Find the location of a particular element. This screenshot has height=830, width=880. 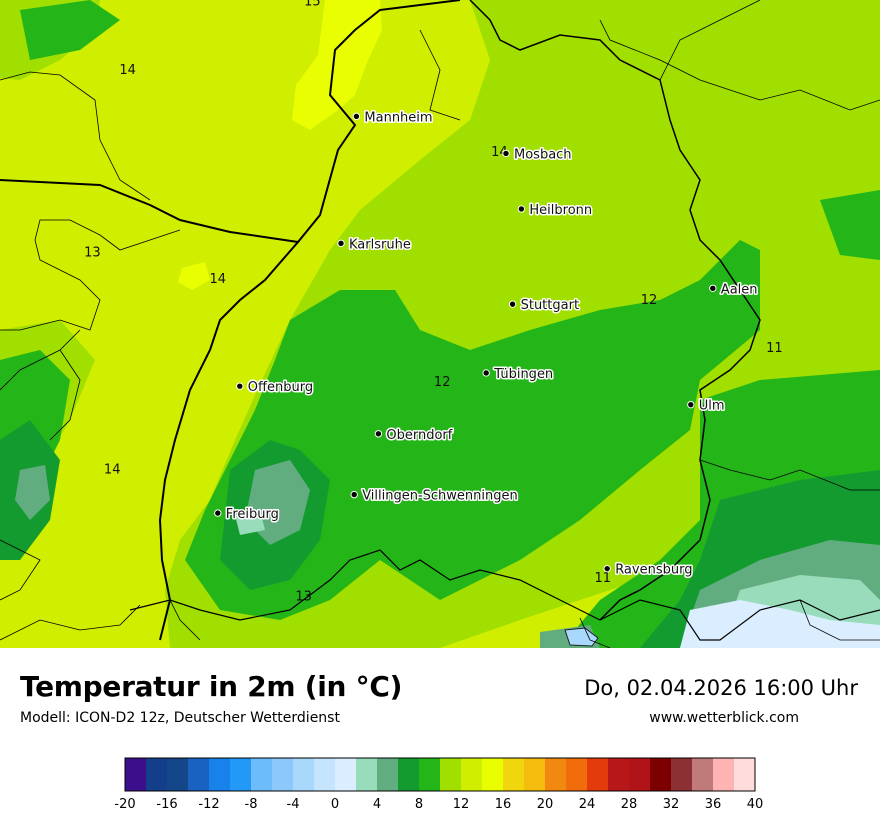

colorbar-tick-label: 0 is located at coordinates (335, 804).